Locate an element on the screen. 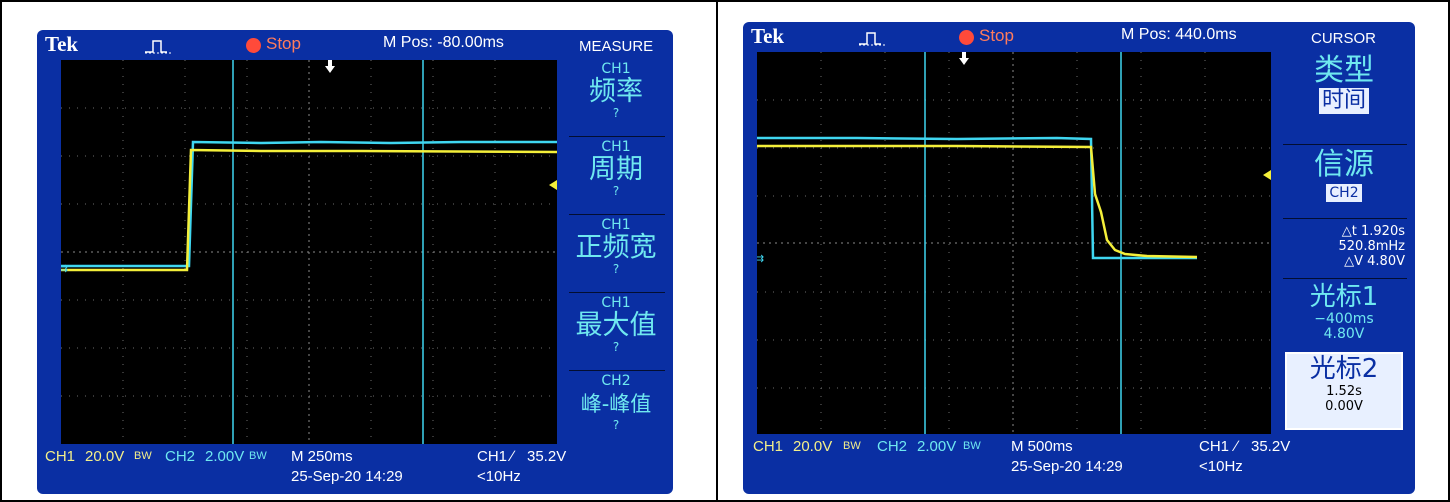 Image resolution: width=1450 pixels, height=502 pixels. cursor-source-value: CH2 is located at coordinates (1344, 193).